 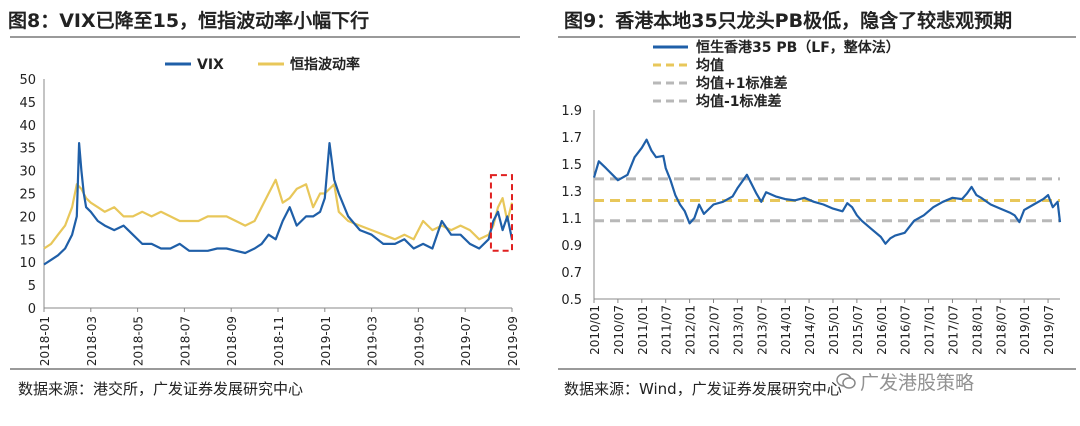 What do you see at coordinates (419, 341) in the screenshot?
I see `x-tick-label: 2019-05` at bounding box center [419, 341].